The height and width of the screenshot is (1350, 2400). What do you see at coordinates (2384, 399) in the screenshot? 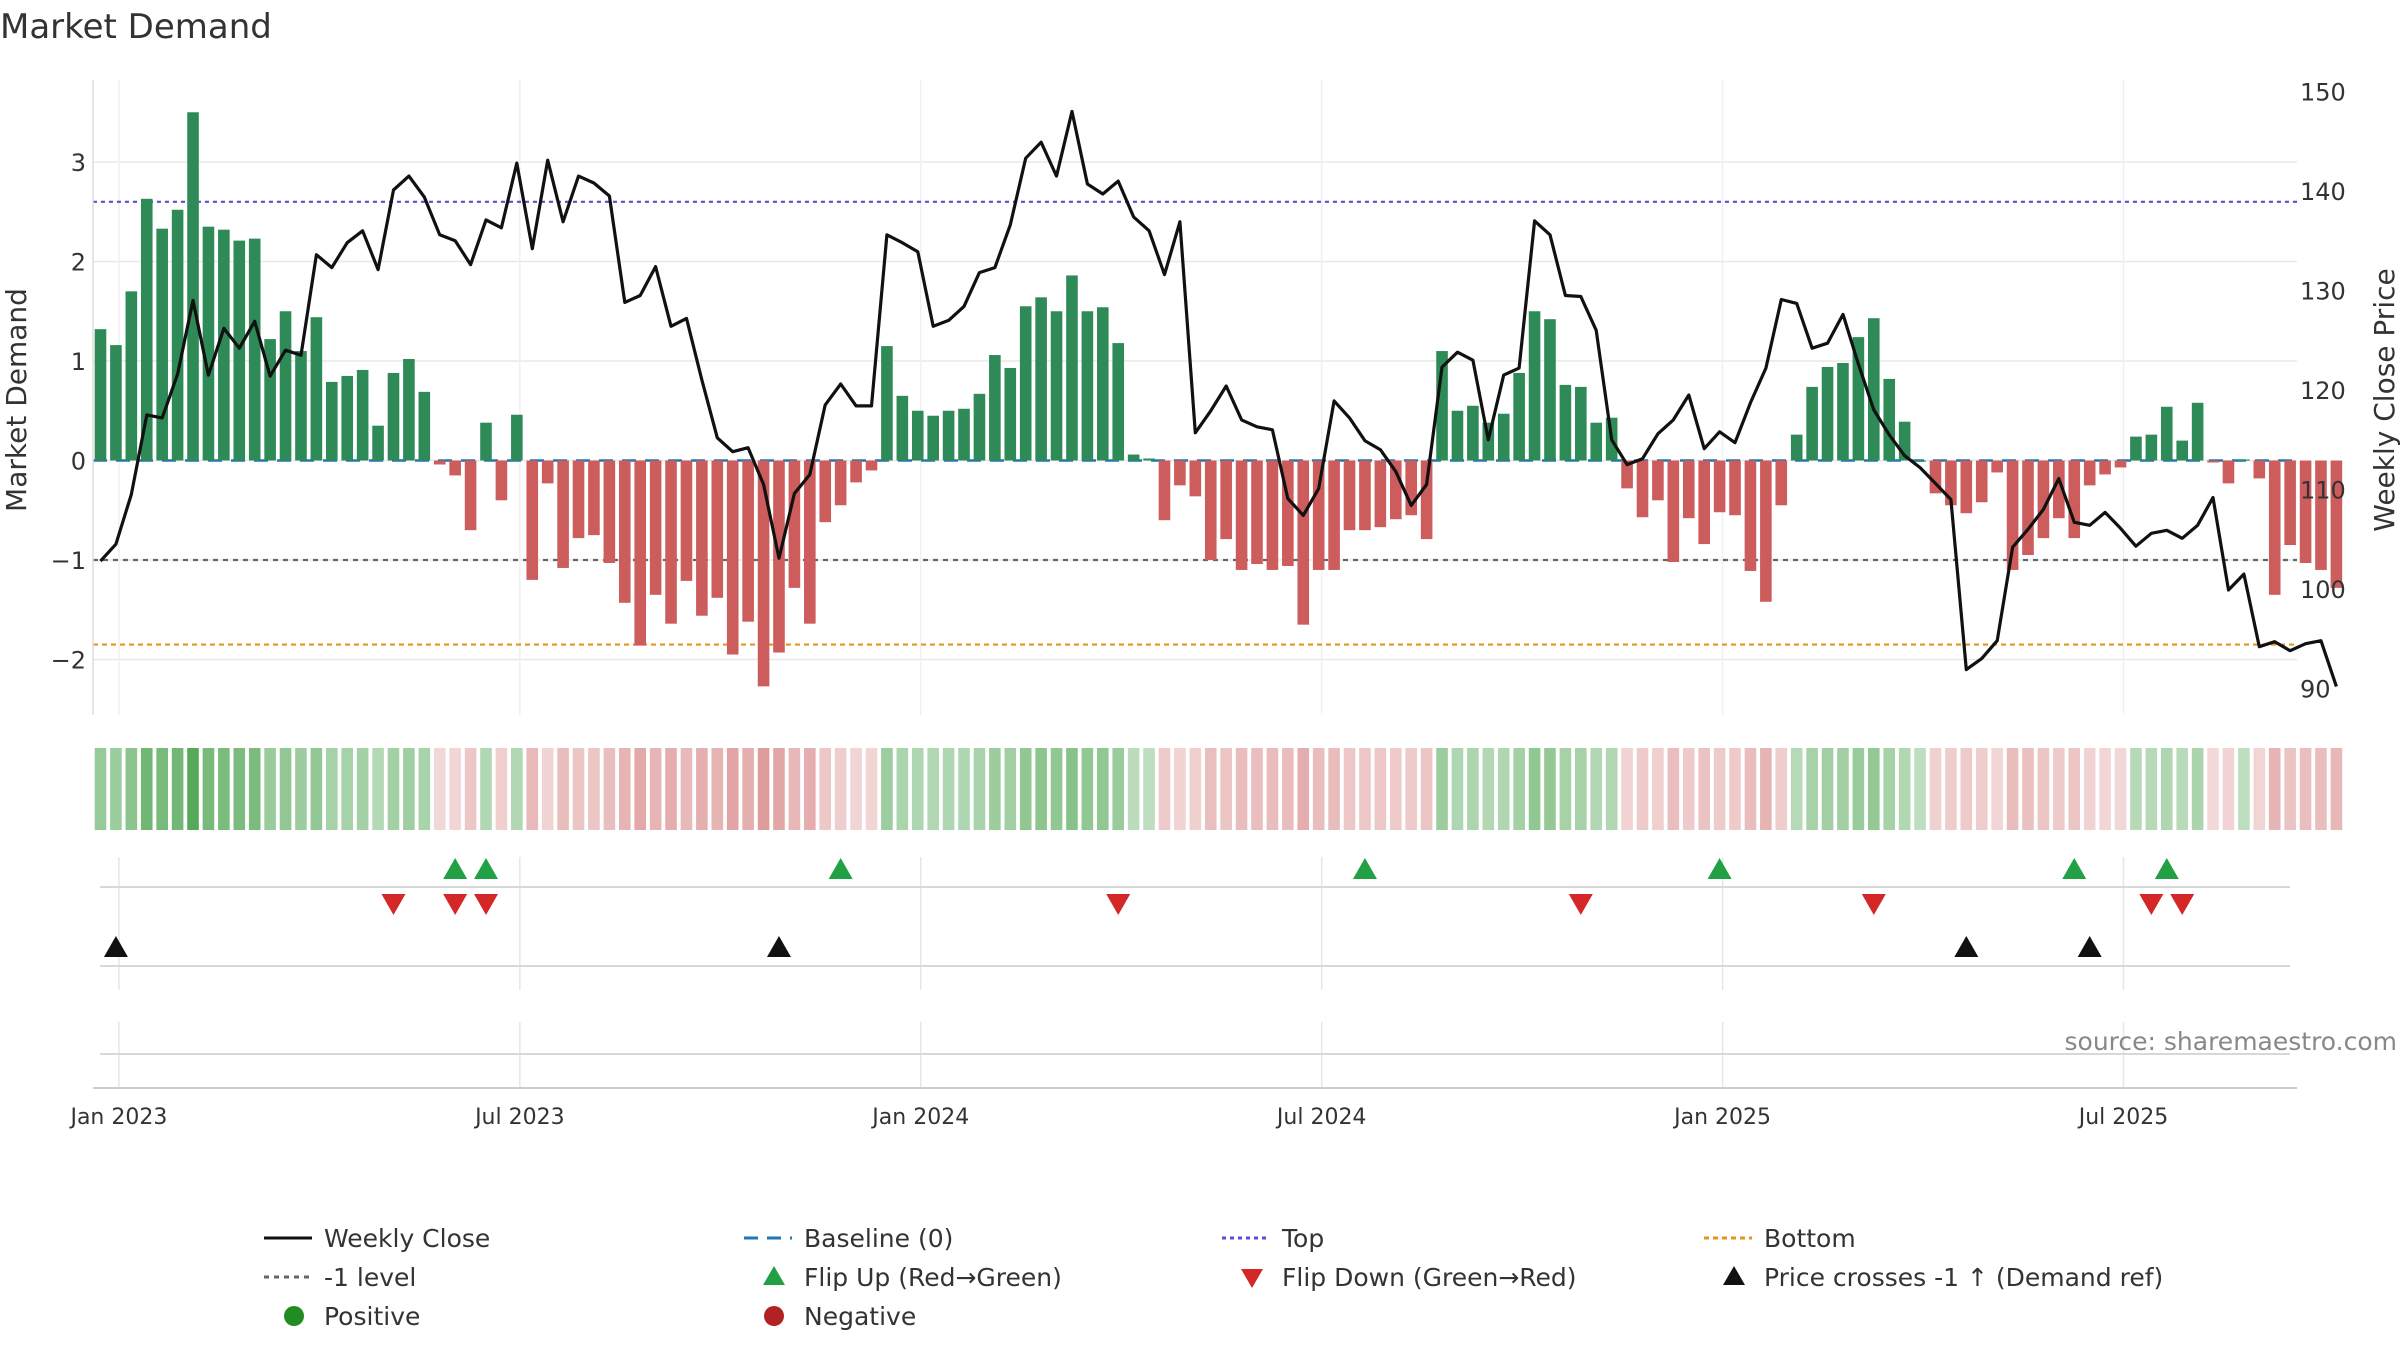
I see `right-axis-label: Weekly Close Price` at bounding box center [2384, 399].